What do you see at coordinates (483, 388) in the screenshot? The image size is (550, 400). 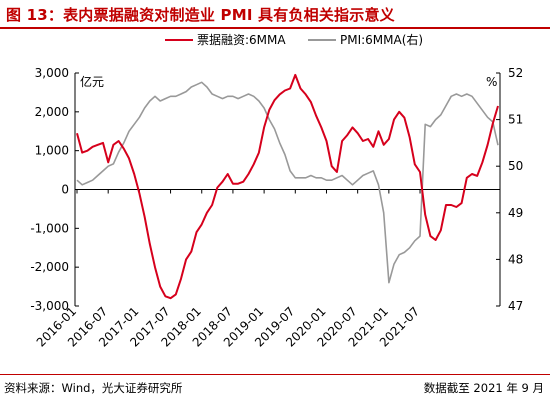 I see `data-date-note: 数据截至 2021 年 9 月` at bounding box center [483, 388].